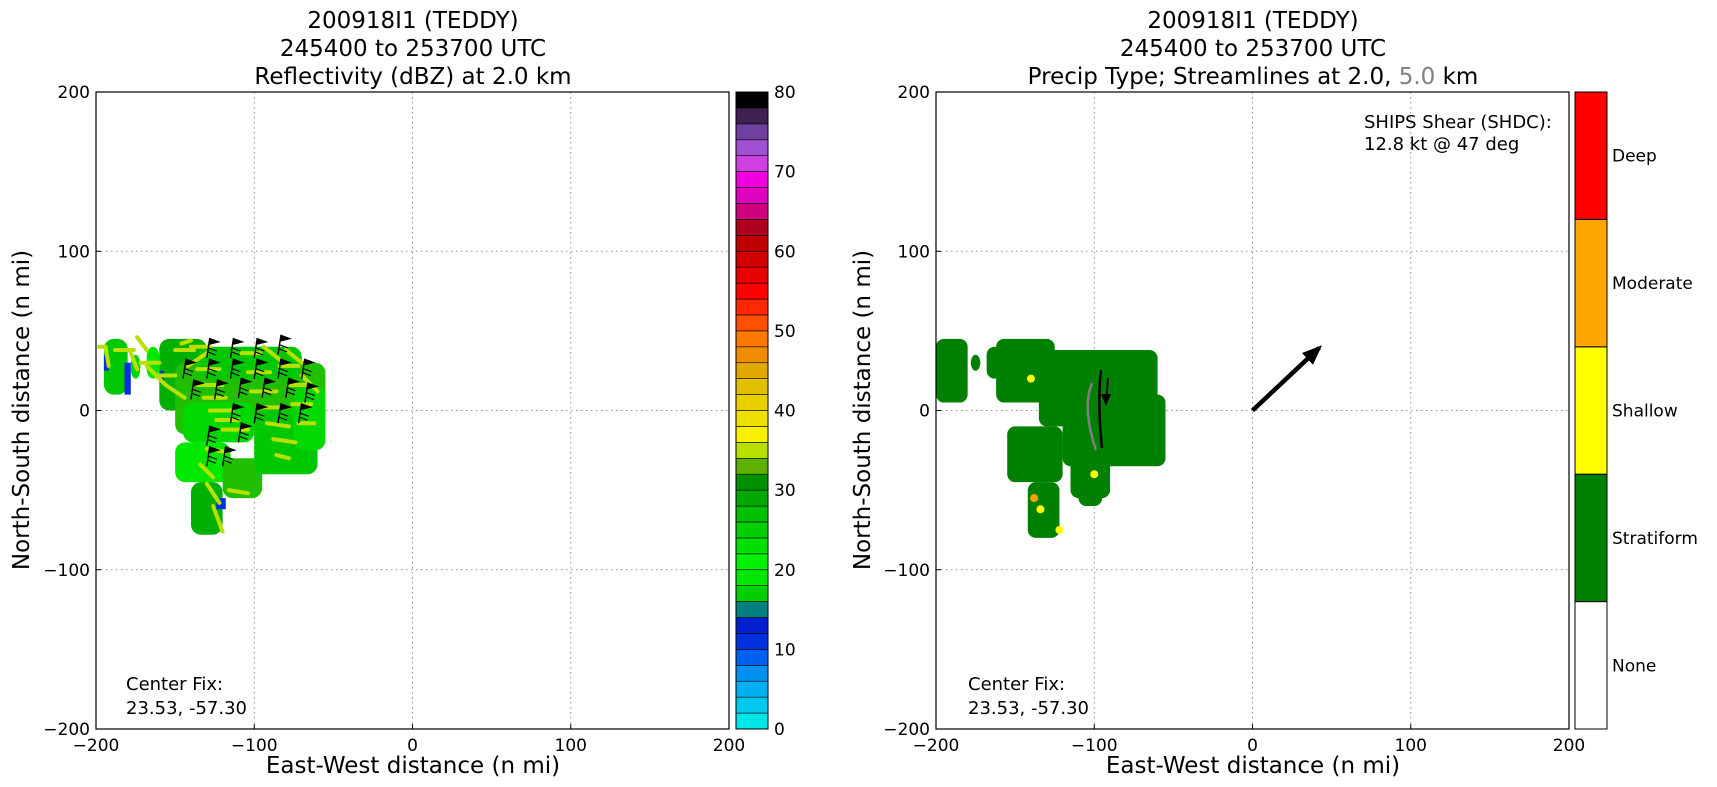  I want to click on colorbar-tick-label: 70, so click(785, 173).